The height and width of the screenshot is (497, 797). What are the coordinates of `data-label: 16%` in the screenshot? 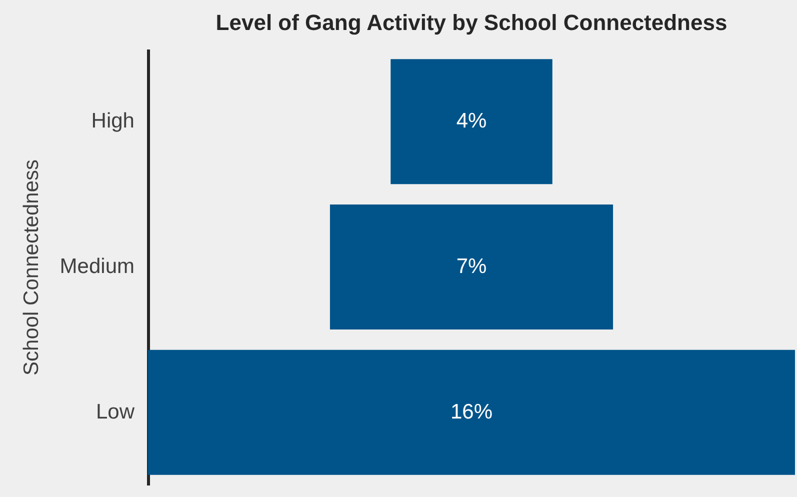 It's located at (471, 412).